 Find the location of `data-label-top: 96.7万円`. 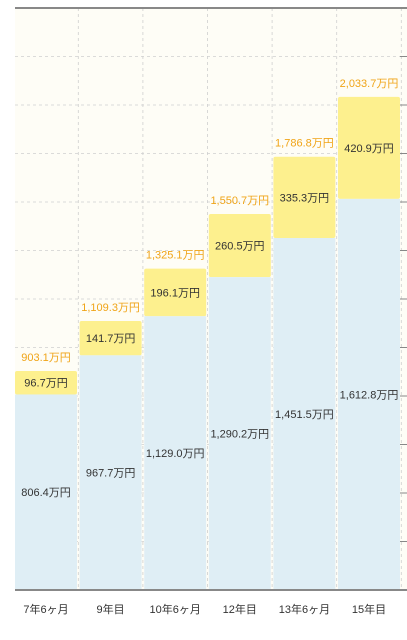

data-label-top: 96.7万円 is located at coordinates (45, 384).